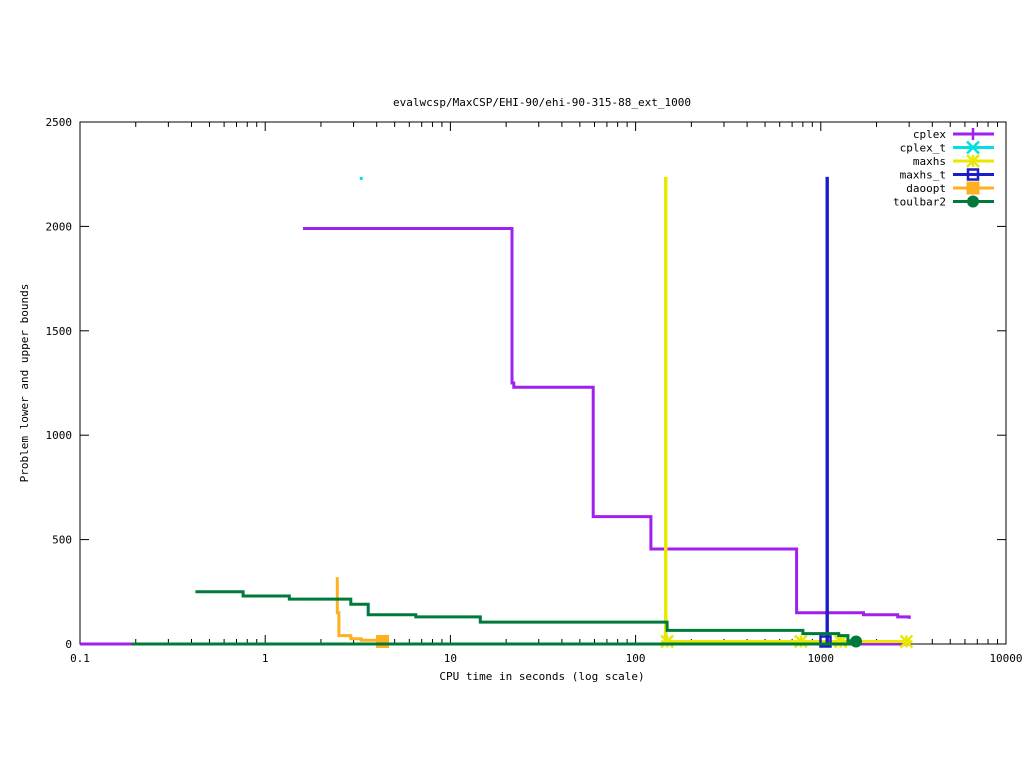 This screenshot has height=768, width=1024. Describe the element at coordinates (59, 435) in the screenshot. I see `y-tick-label: 1000` at that location.